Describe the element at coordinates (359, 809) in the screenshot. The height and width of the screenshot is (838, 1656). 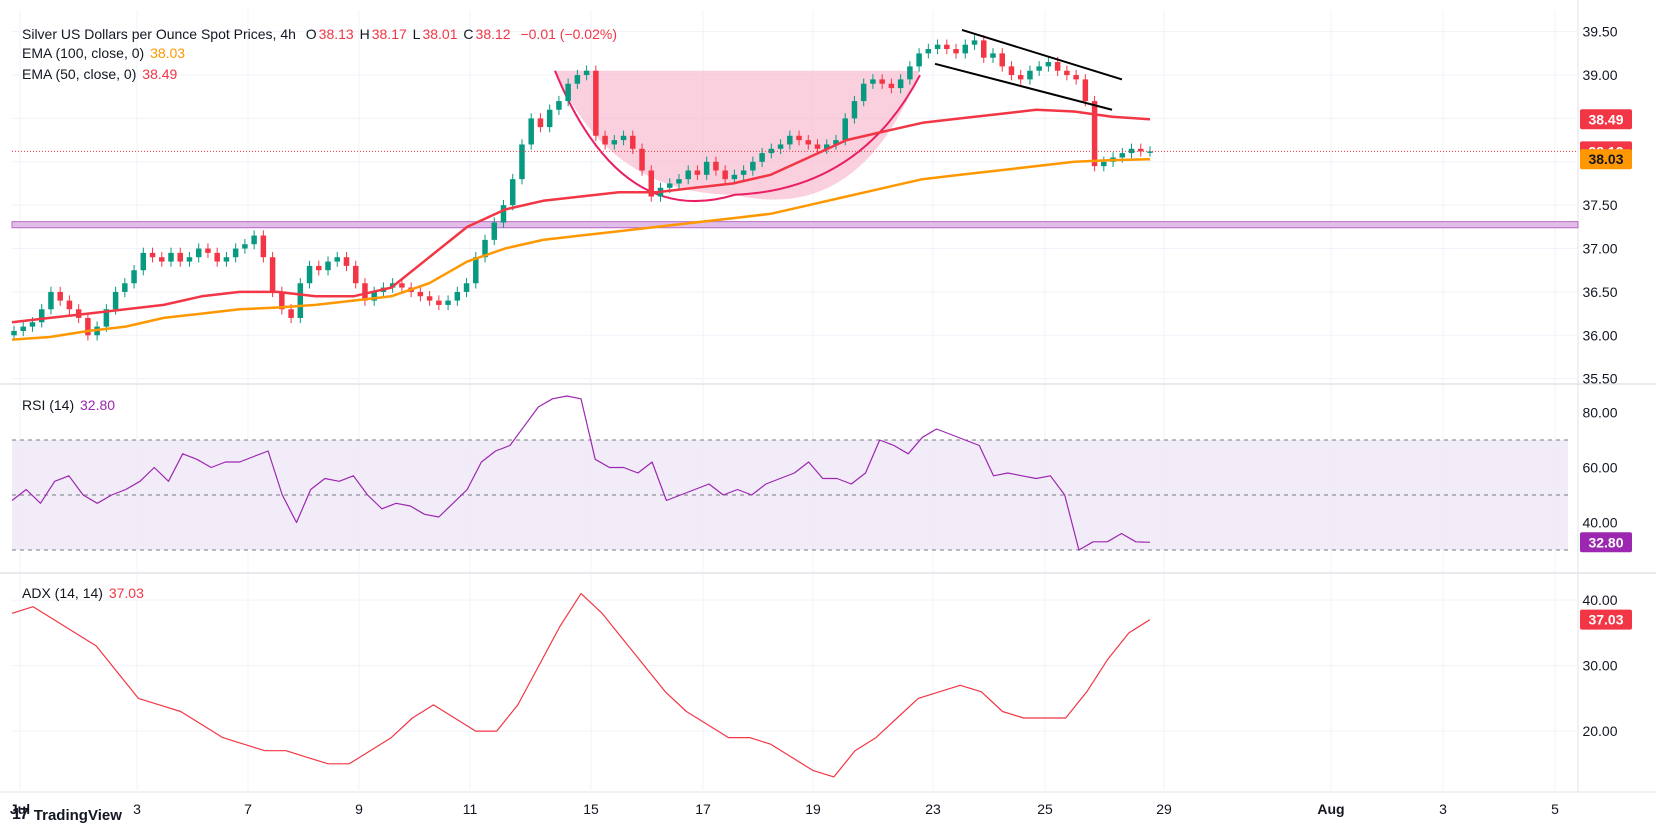
I see `time-tick-label: 9` at that location.